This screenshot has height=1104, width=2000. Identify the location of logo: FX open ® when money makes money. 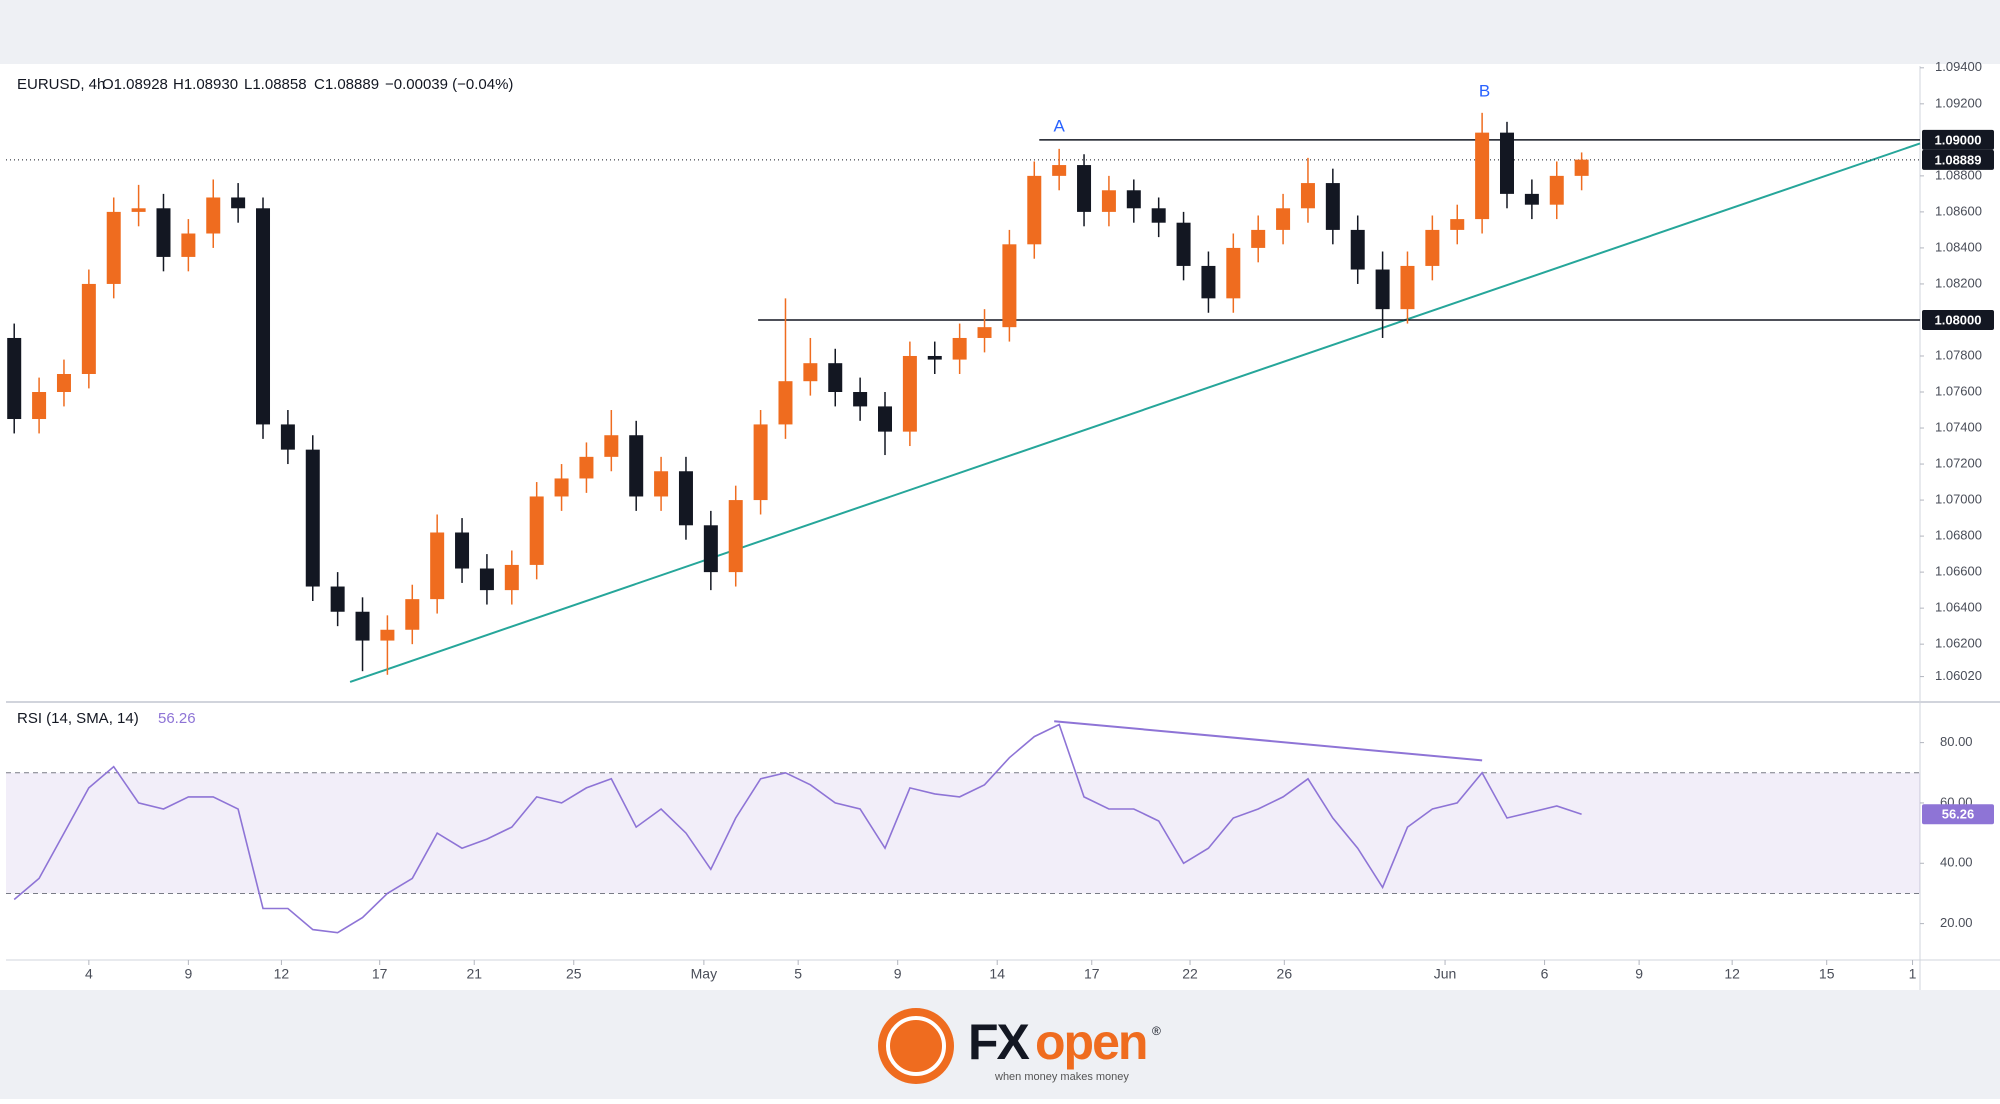
(1019, 1046).